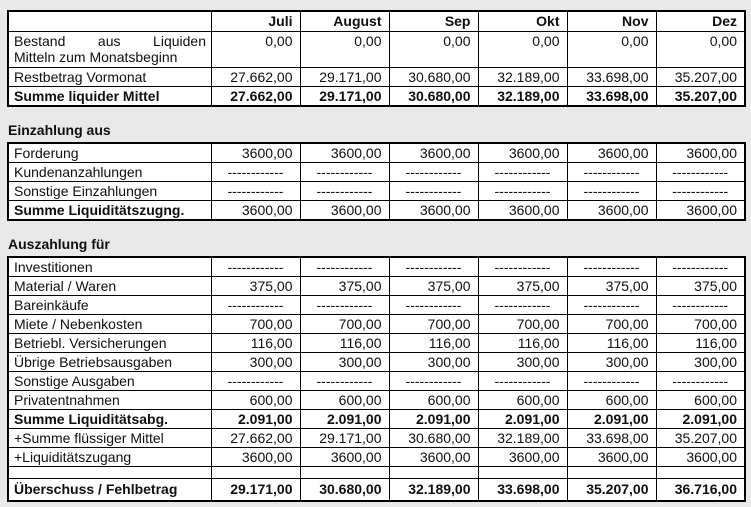  What do you see at coordinates (700, 21) in the screenshot?
I see `month-header: Dez` at bounding box center [700, 21].